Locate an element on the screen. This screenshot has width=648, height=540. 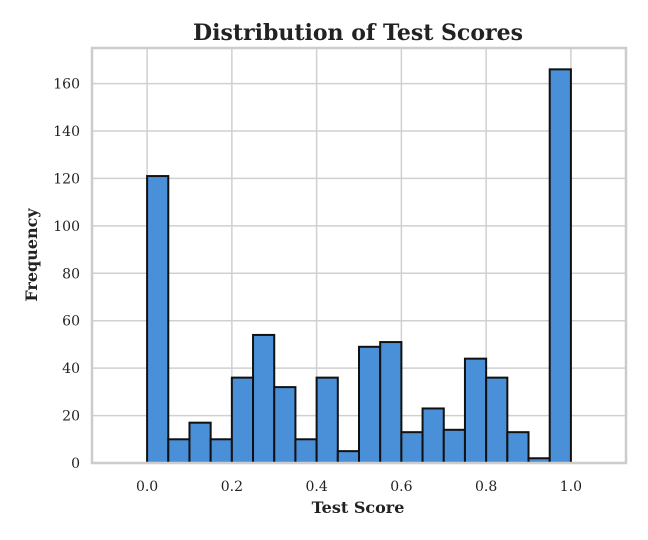
y-tick-label-0: 0 is located at coordinates (75, 464).